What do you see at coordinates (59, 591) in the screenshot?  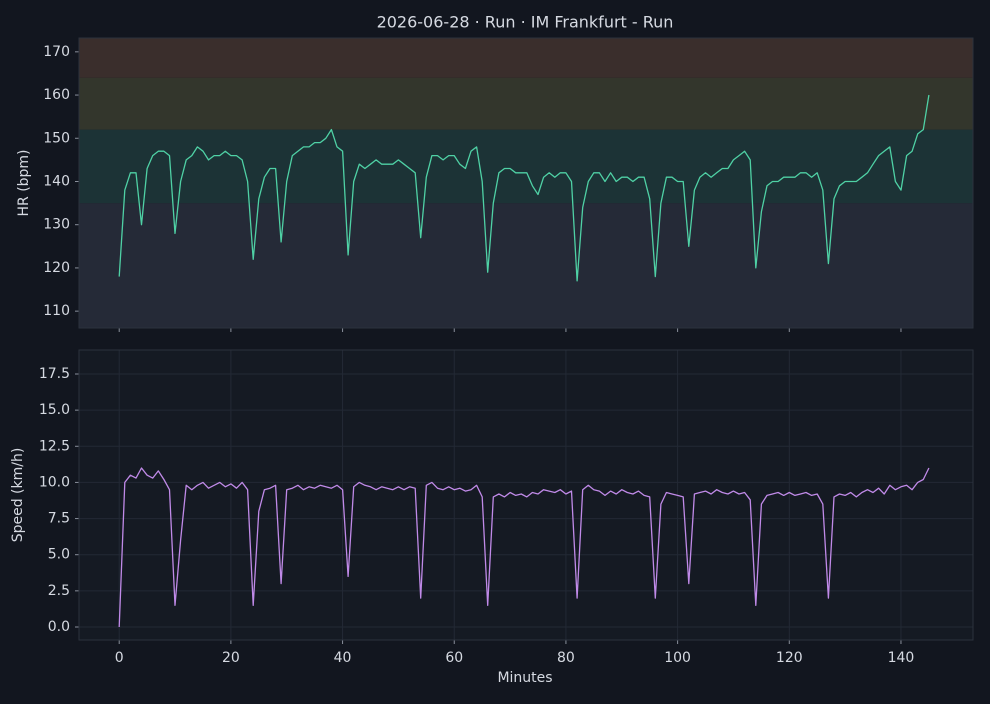 I see `y-tick-label: 2.5` at bounding box center [59, 591].